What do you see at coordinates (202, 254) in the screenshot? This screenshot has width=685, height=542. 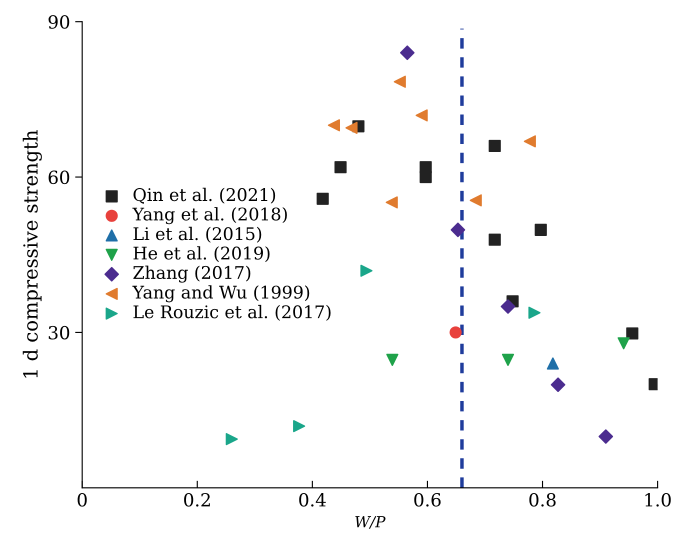 I see `legend-label: He et al. (2019)` at bounding box center [202, 254].